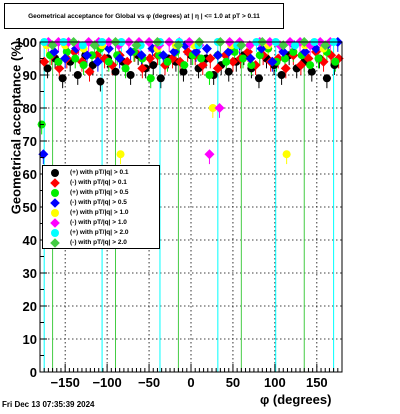  What do you see at coordinates (98, 222) in the screenshot?
I see `legend-label: (-) with pT/|q| > 1.0` at bounding box center [98, 222].